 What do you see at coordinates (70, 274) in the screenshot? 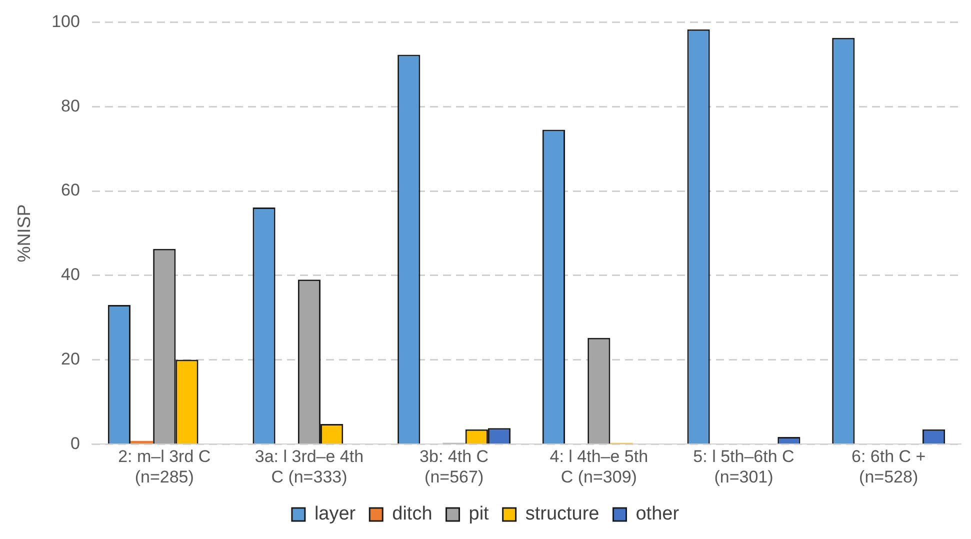
I see `y-tick-label: 40` at bounding box center [70, 274].